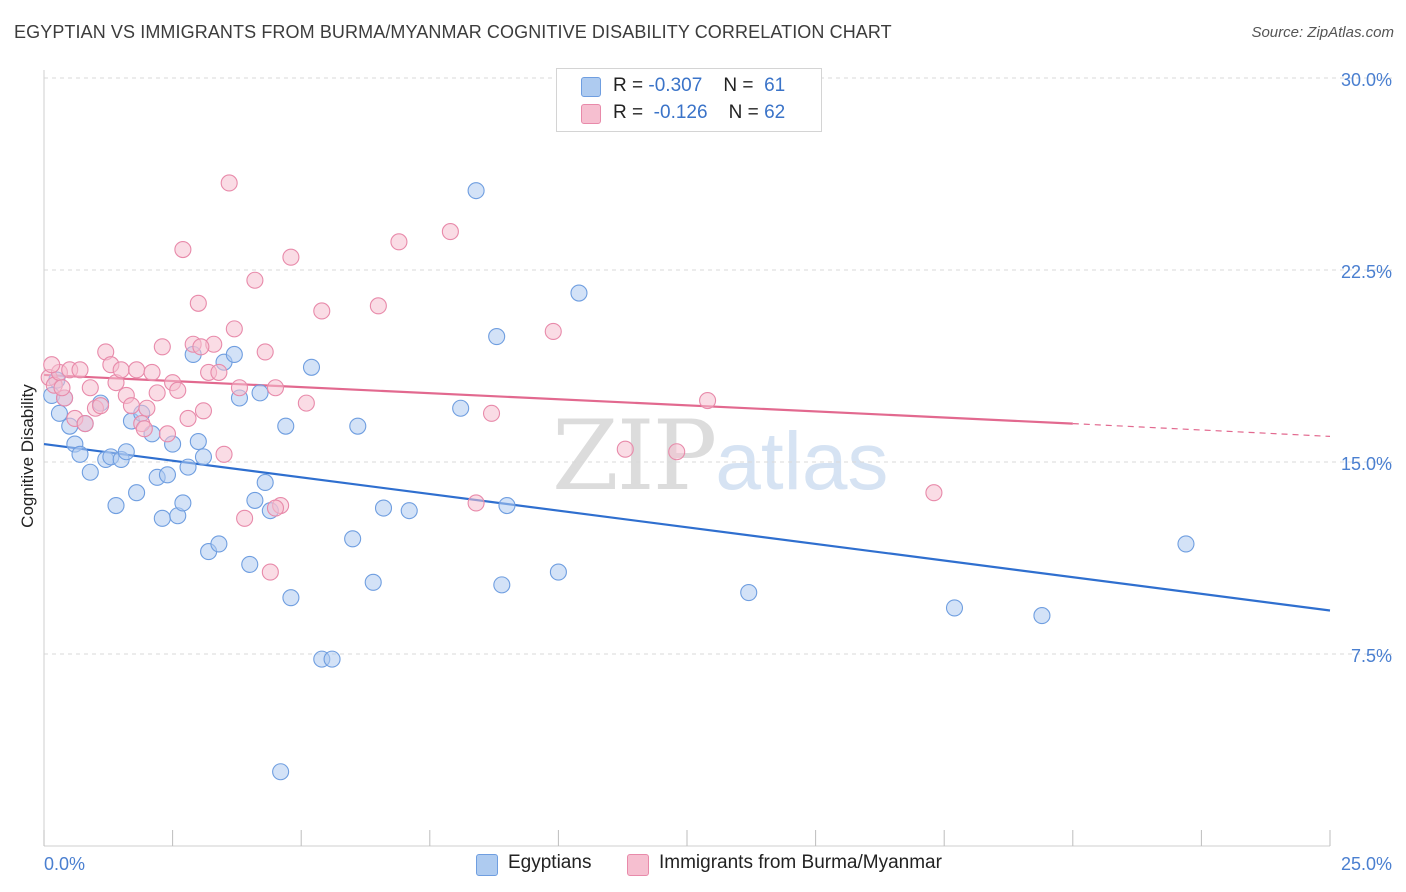 This screenshot has height=892, width=1406. I want to click on watermark: ZIPatlas, so click(720, 456).